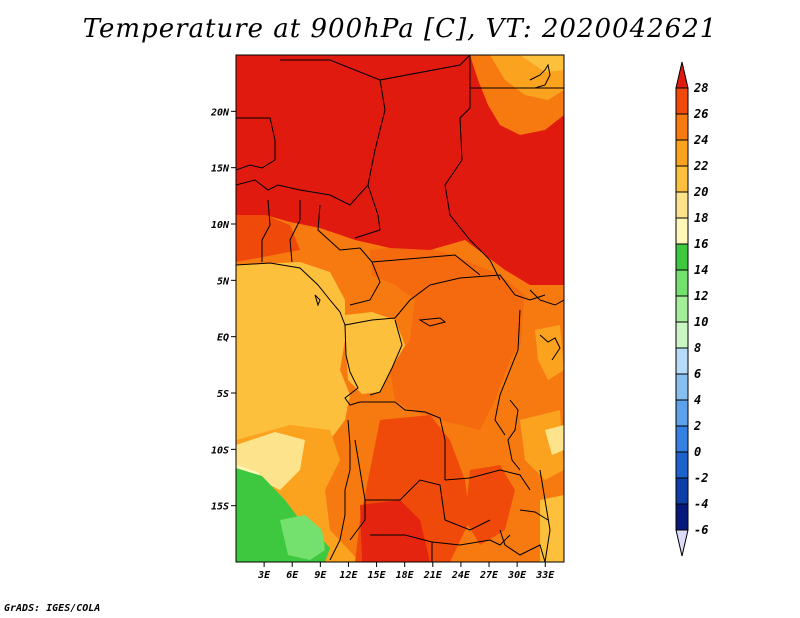  Describe the element at coordinates (220, 169) in the screenshot. I see `lat-label: 15N` at that location.